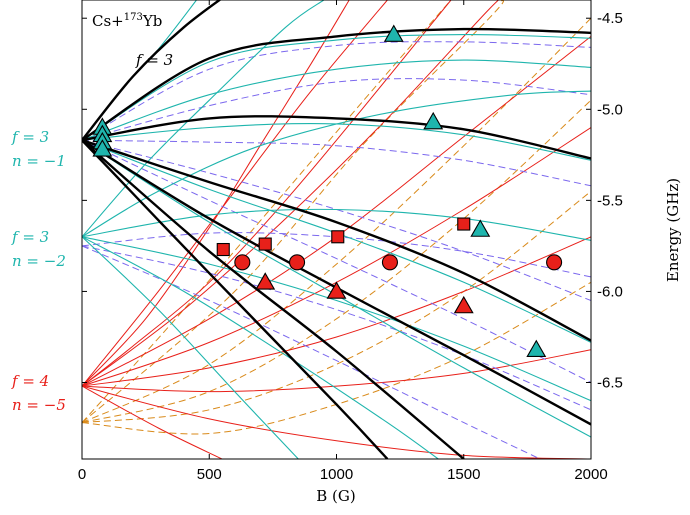 Image resolution: width=690 pixels, height=515 pixels. What do you see at coordinates (590, 474) in the screenshot?
I see `x-tick-label-4: 2000` at bounding box center [590, 474].